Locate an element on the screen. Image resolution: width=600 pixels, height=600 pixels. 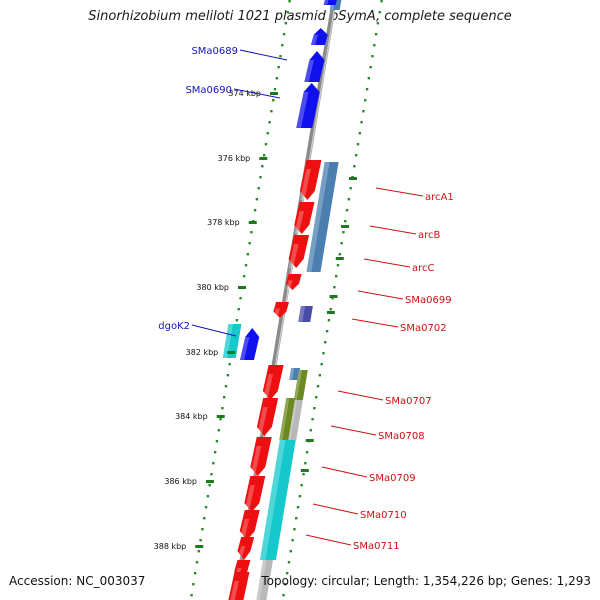
reverse-gene-label: SMa0711 is located at coordinates (376, 546).